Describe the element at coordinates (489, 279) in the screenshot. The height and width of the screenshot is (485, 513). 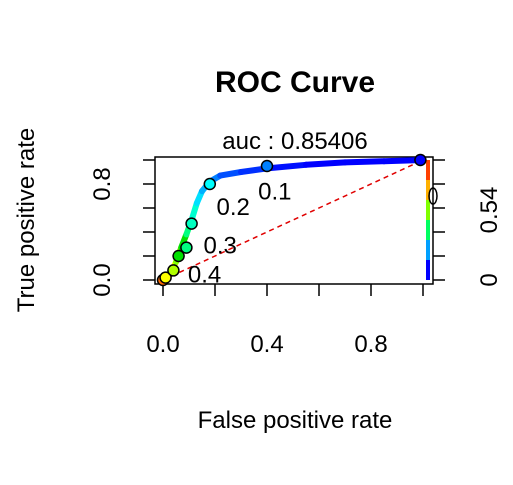
I see `colorkey-tick-label: 0` at that location.